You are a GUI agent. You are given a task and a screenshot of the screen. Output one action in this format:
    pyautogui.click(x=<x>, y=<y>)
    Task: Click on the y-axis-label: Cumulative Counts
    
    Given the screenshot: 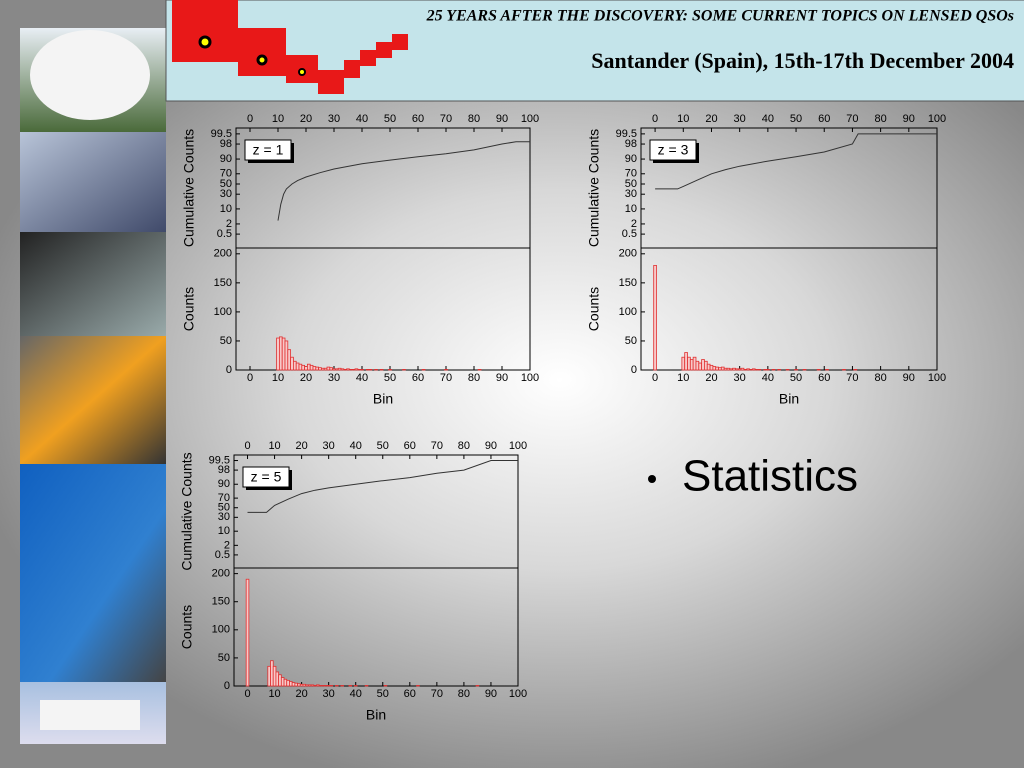 What is the action you would take?
    pyautogui.click(x=594, y=188)
    